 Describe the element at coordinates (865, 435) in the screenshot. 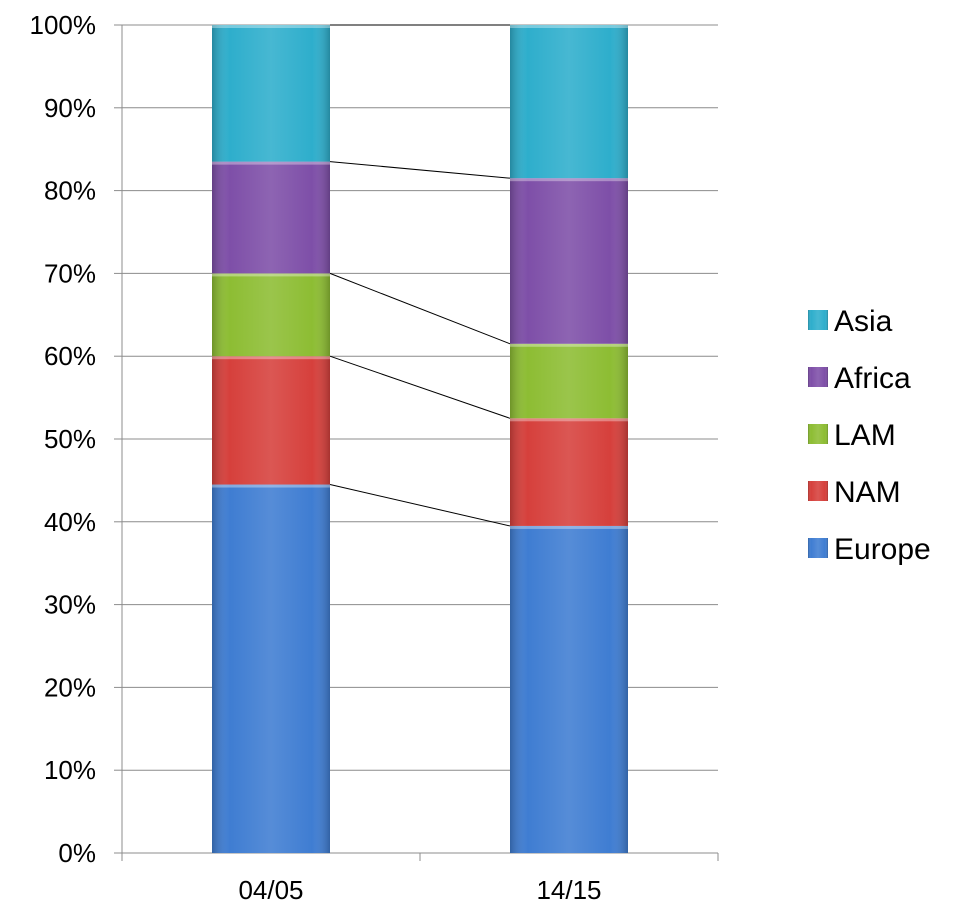

I see `legend-label: LAM` at that location.